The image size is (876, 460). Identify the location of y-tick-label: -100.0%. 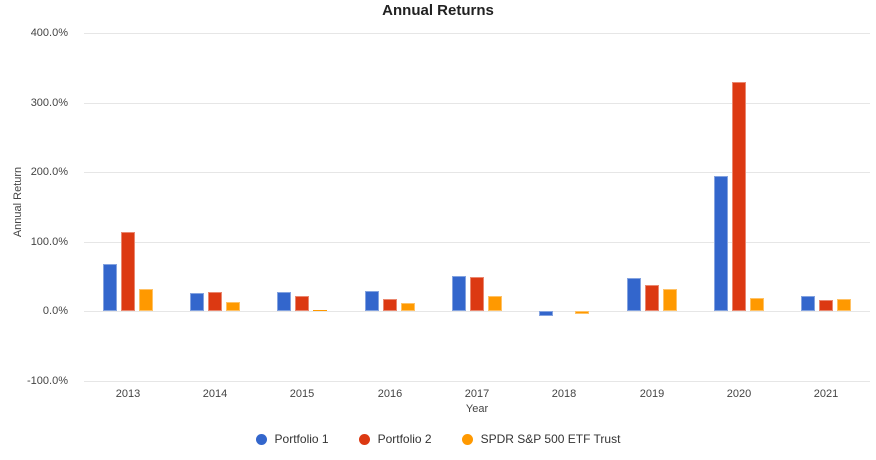
(47, 381).